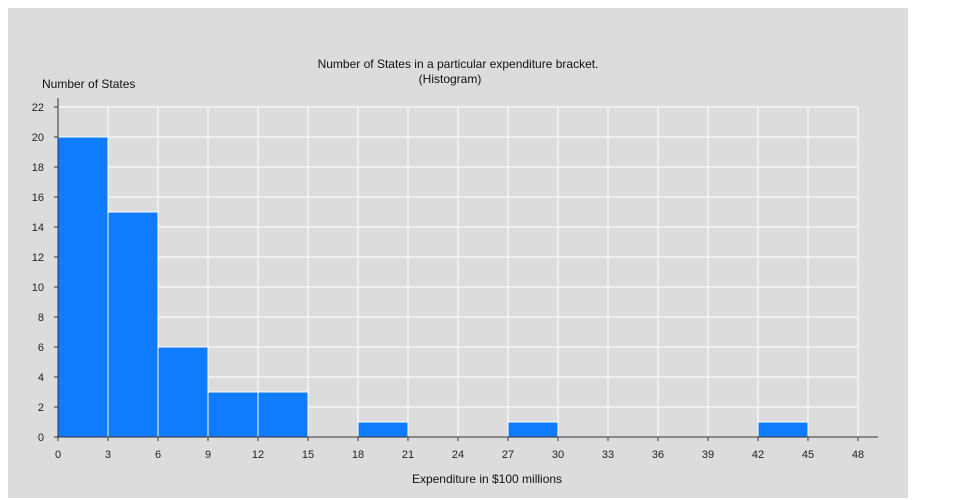 The image size is (960, 500). What do you see at coordinates (708, 455) in the screenshot?
I see `x-tick-label: 39` at bounding box center [708, 455].